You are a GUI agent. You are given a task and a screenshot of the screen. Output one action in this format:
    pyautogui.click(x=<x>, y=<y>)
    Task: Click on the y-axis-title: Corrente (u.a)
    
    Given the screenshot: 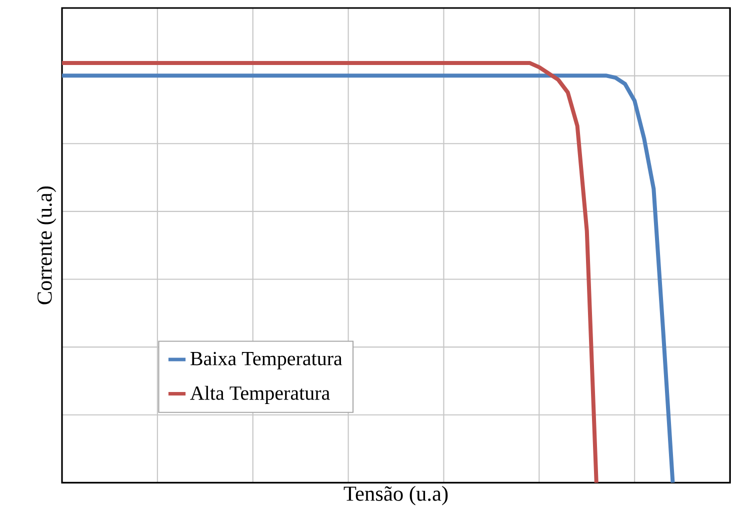 What is the action you would take?
    pyautogui.click(x=46, y=245)
    